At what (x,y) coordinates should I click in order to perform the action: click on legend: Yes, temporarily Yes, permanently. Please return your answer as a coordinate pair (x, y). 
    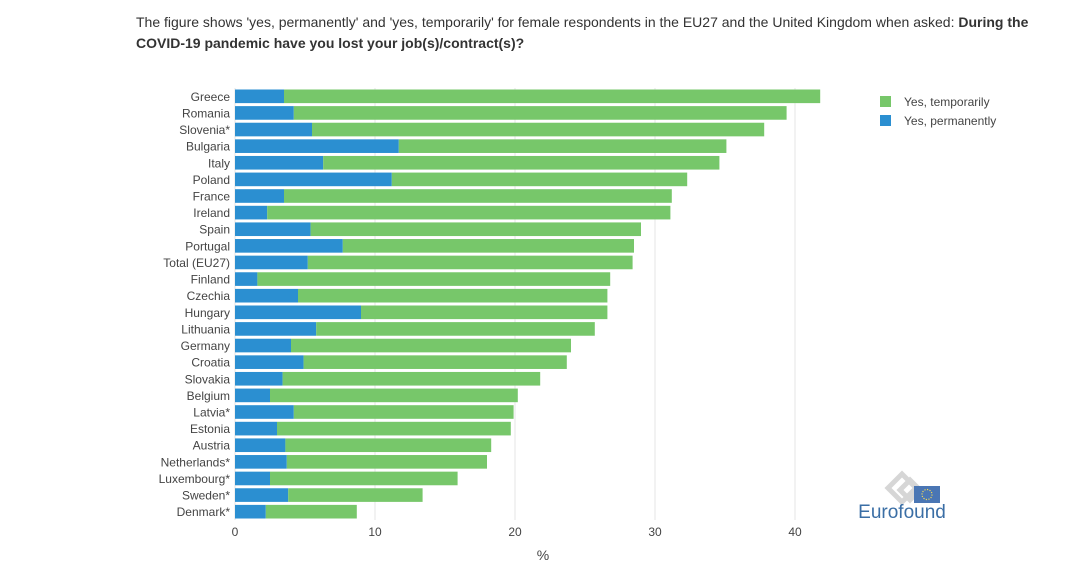
    Looking at the image, I should click on (938, 111).